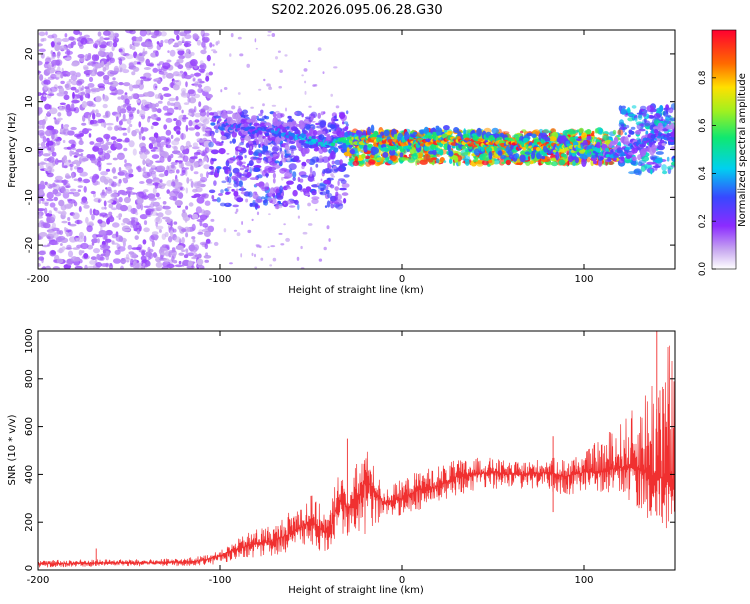 This screenshot has height=604, width=750. What do you see at coordinates (356, 10) in the screenshot?
I see `page-title: S202.2026.095.06.28.G30` at bounding box center [356, 10].